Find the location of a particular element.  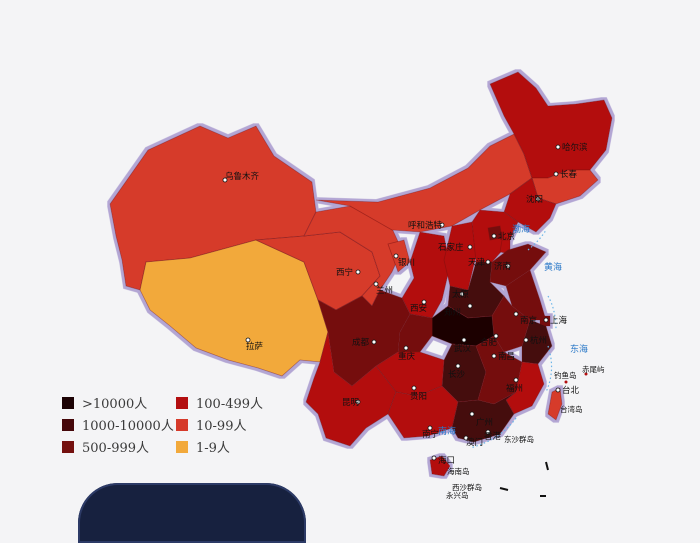

city-label: 长春 is located at coordinates (569, 174).